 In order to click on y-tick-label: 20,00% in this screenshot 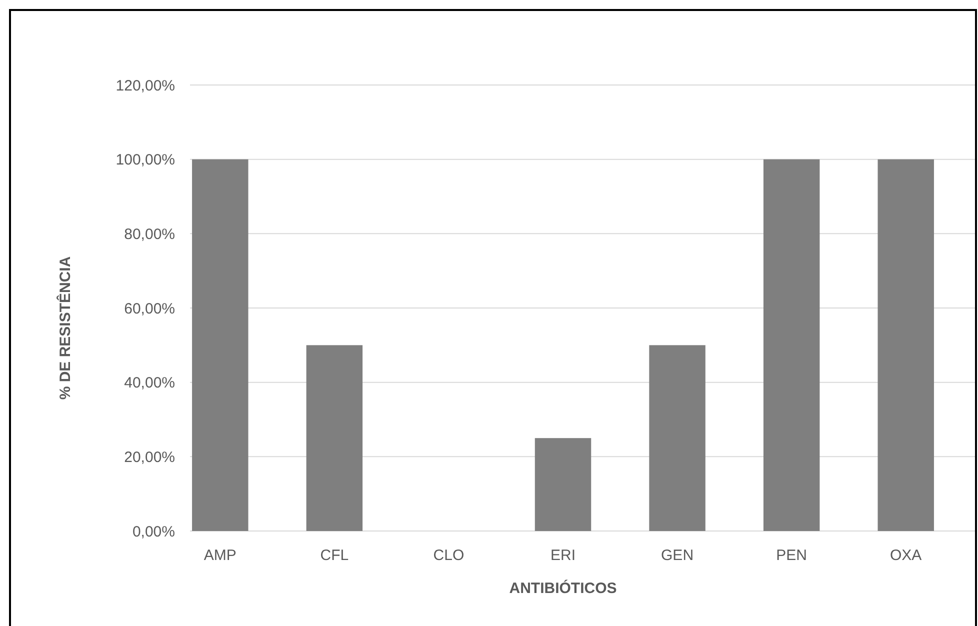, I will do `click(149, 457)`.